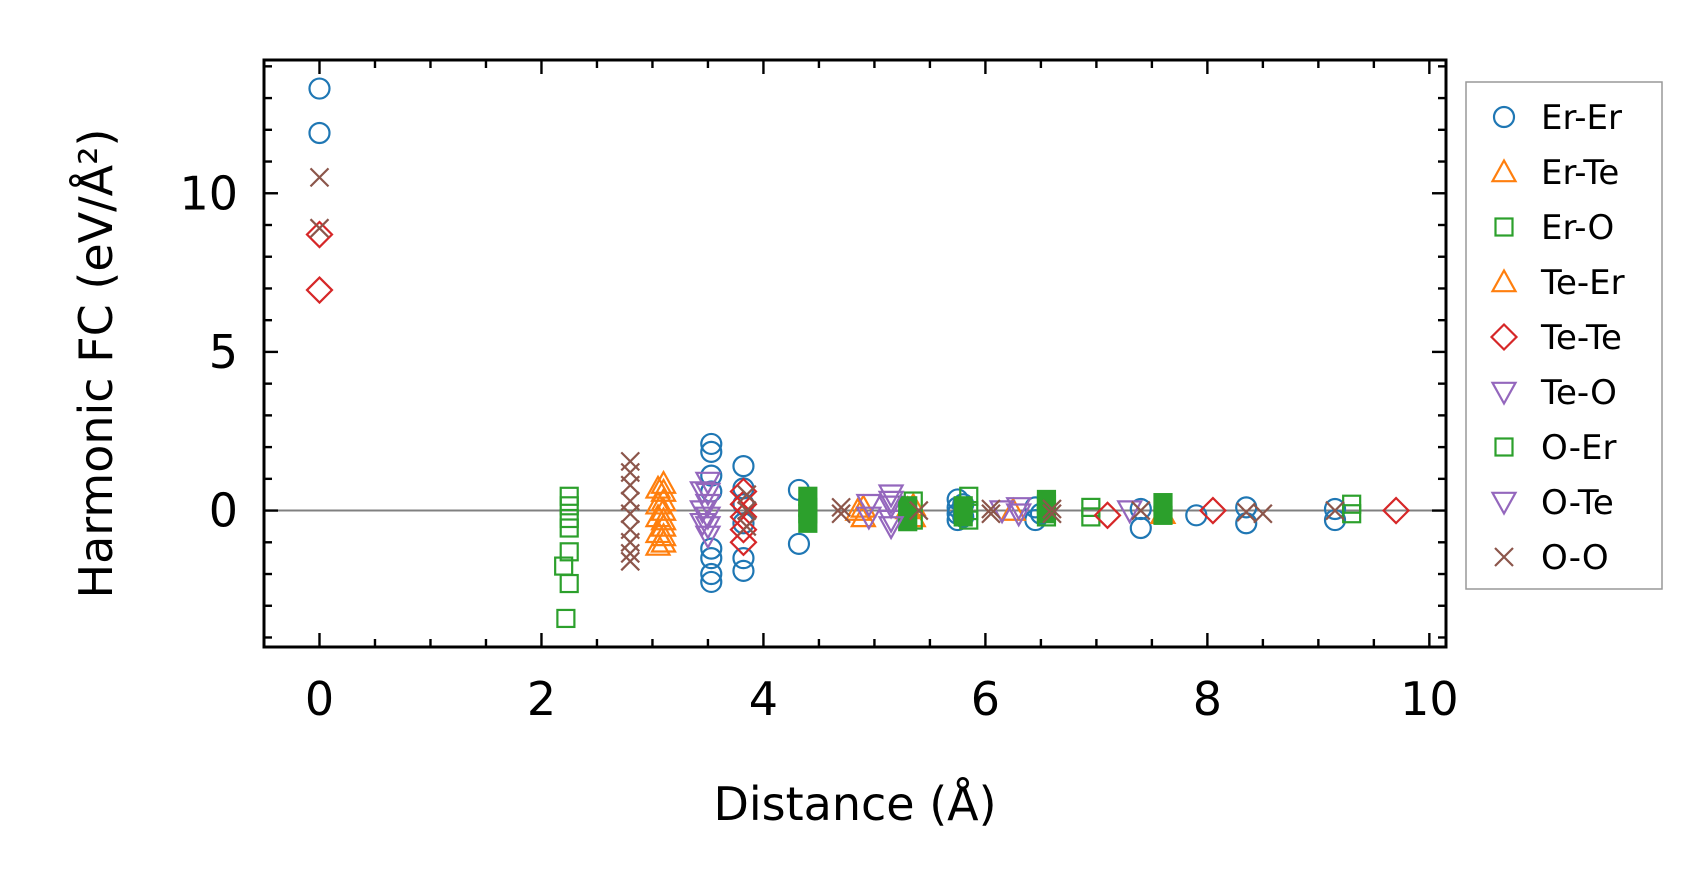 Image resolution: width=1700 pixels, height=883 pixels. What do you see at coordinates (985, 699) in the screenshot?
I see `x-tick-label: 6` at bounding box center [985, 699].